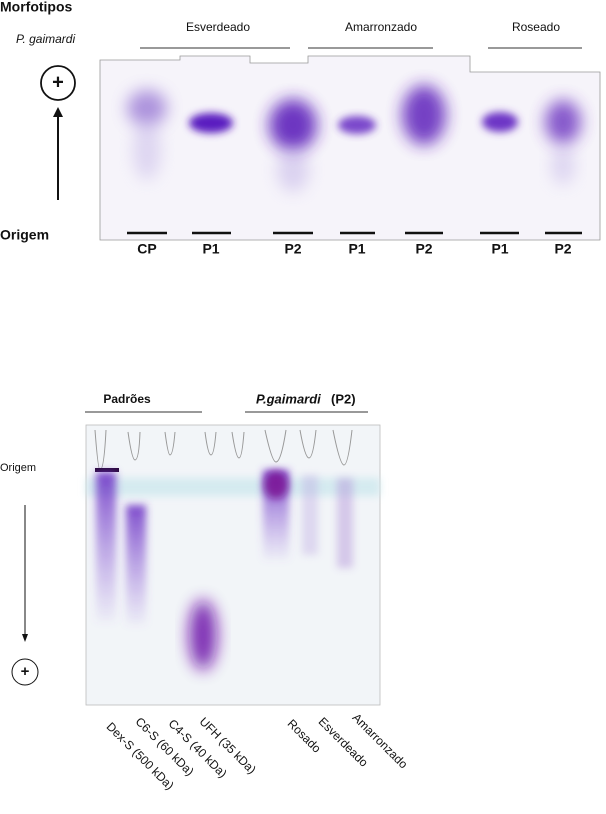 The width and height of the screenshot is (606, 814). I want to click on gel-band, so click(233, 487).